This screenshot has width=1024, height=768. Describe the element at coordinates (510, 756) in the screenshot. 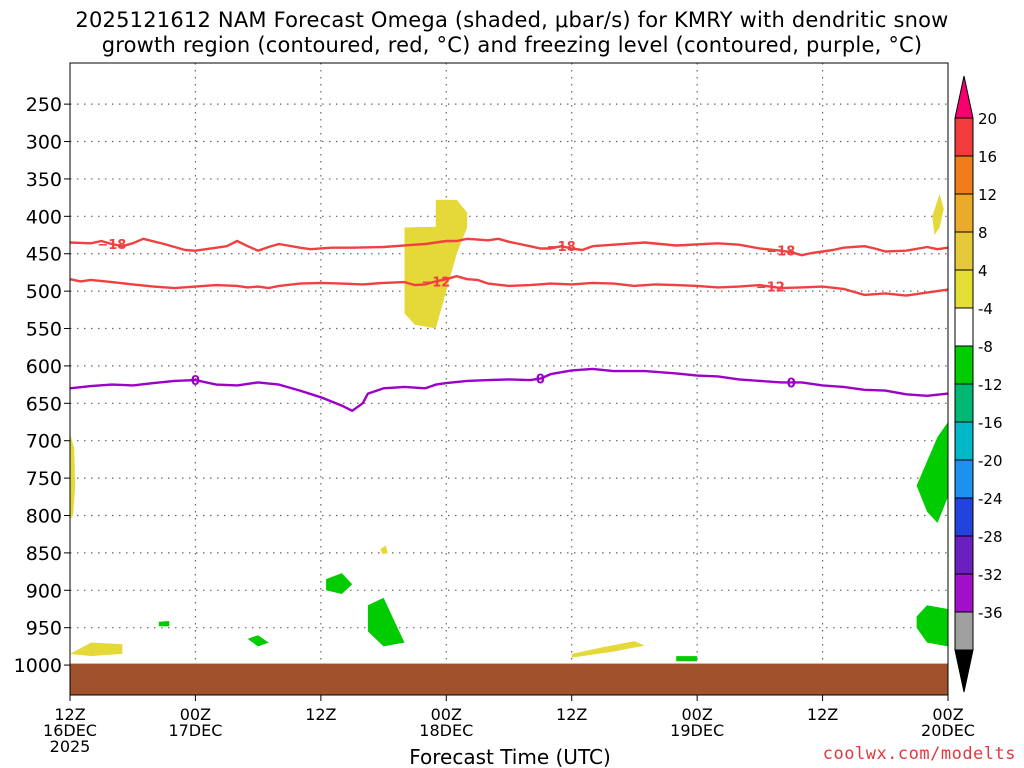

I see `x-axis-label: Forecast Time (UTC)` at that location.